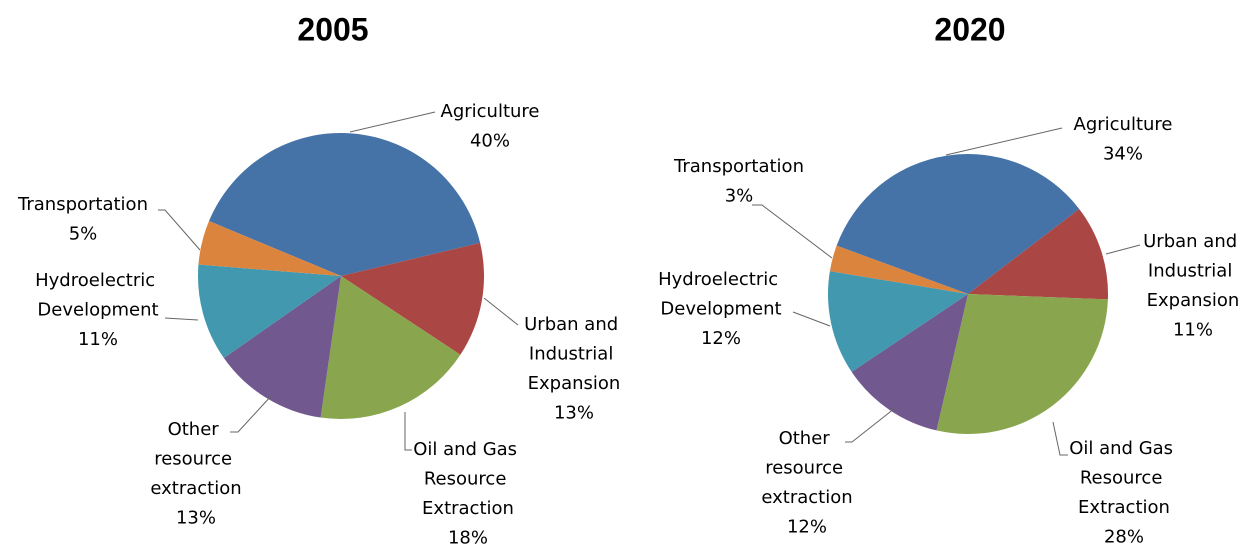 The height and width of the screenshot is (546, 1250). What do you see at coordinates (1124, 536) in the screenshot?
I see `value-label: 28%` at bounding box center [1124, 536].